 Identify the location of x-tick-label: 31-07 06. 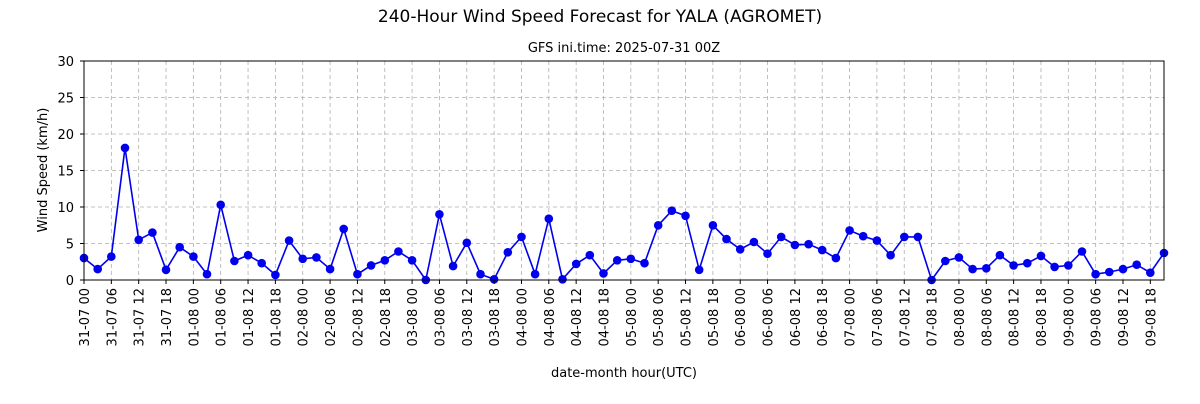
(112, 317).